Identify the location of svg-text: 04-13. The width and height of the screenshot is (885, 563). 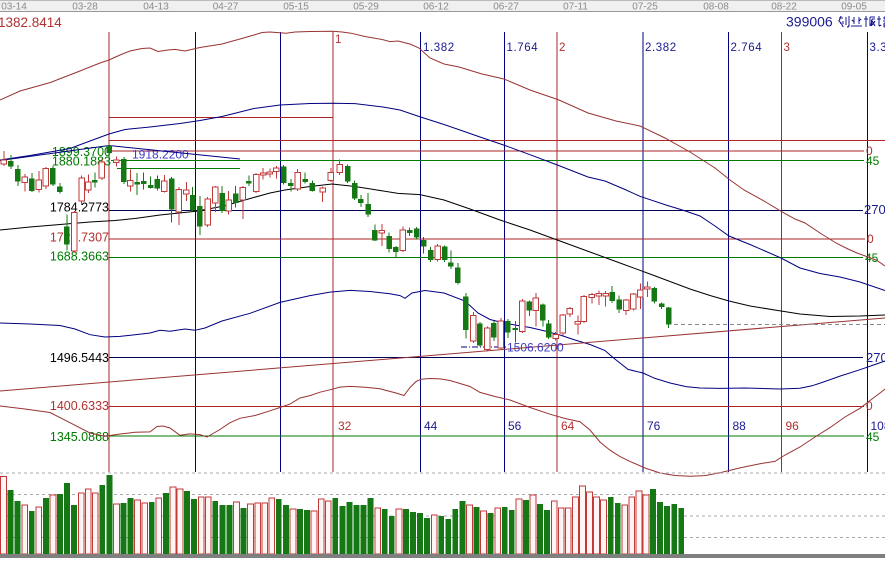
(156, 7).